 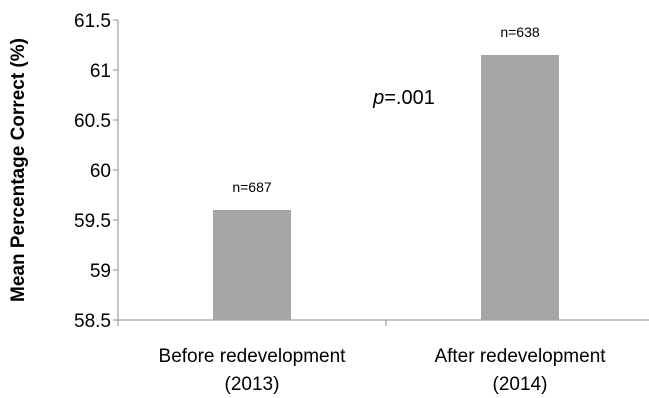 I want to click on x-category-label: Before redevelopment, so click(x=253, y=356).